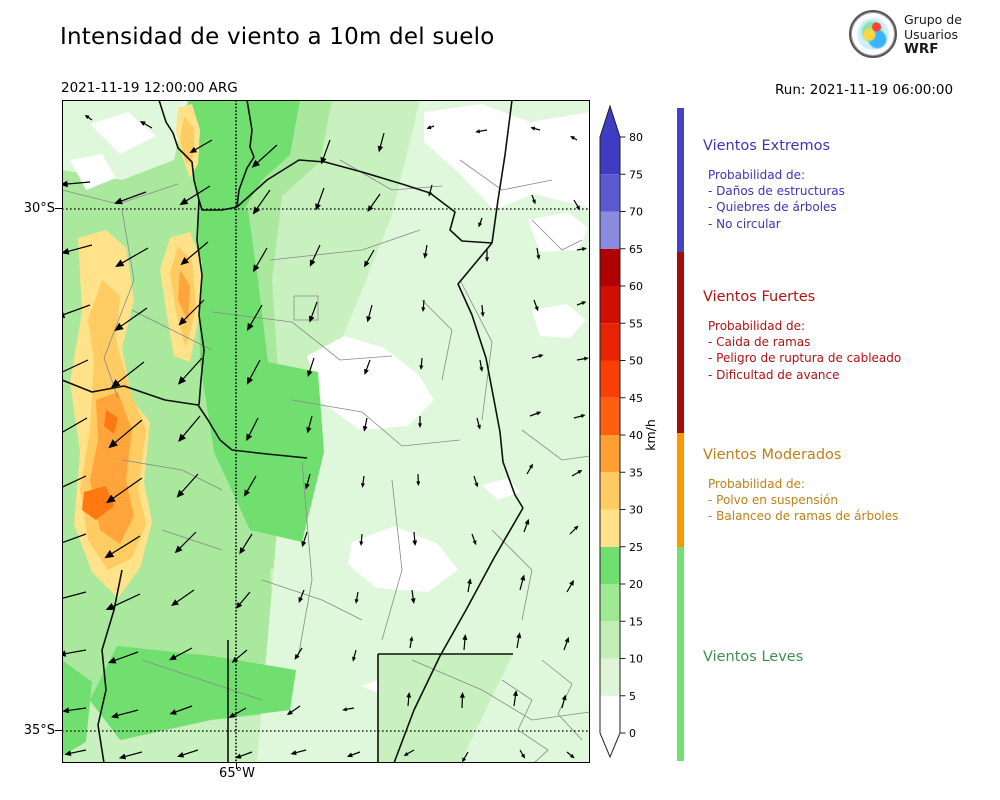  What do you see at coordinates (636, 137) in the screenshot?
I see `svg-text: 80` at bounding box center [636, 137].